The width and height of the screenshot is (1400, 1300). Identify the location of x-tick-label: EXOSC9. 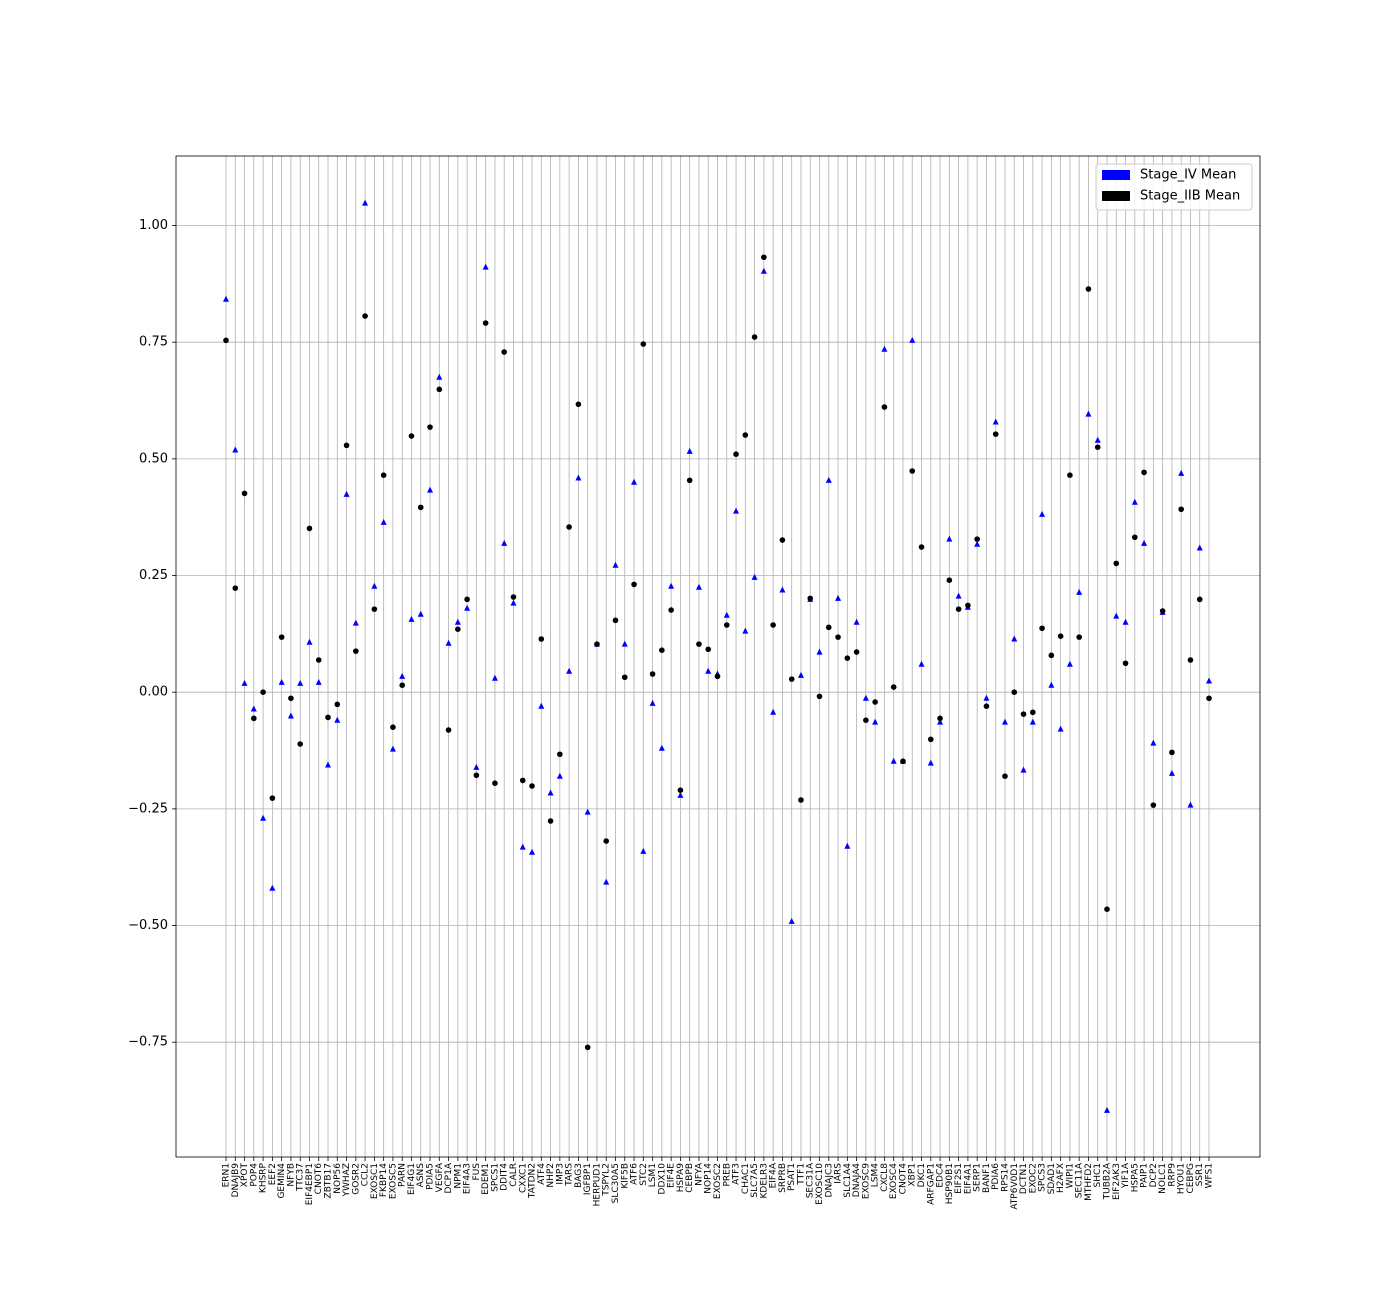
(866, 1181).